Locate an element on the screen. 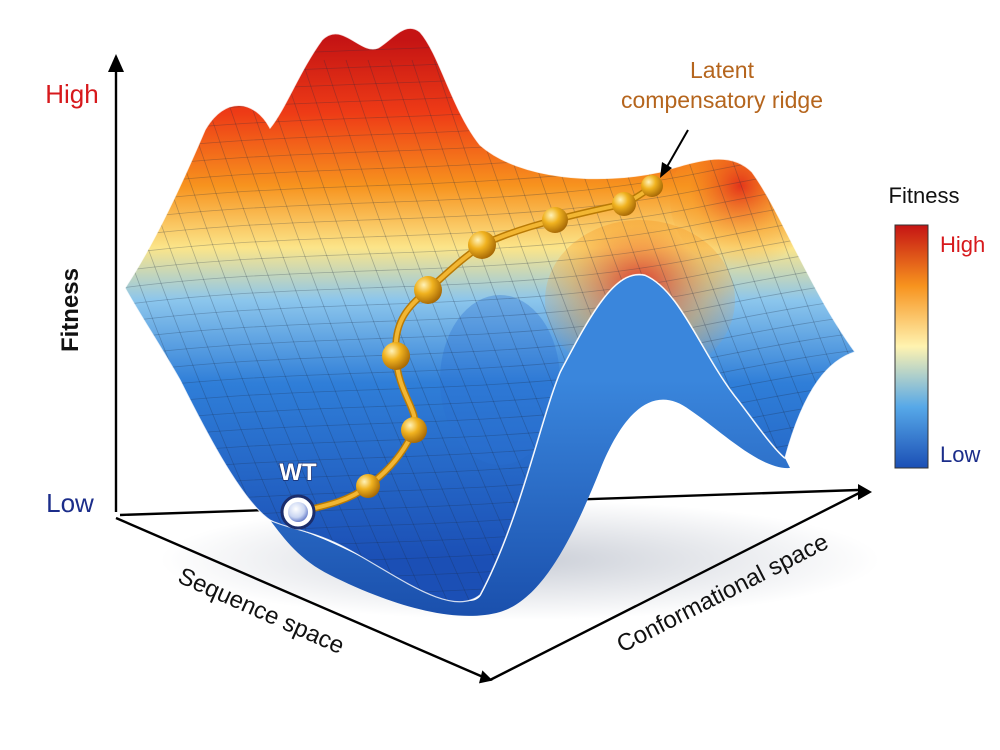 This screenshot has width=1000, height=750. legend-low-label: Low is located at coordinates (960, 454).